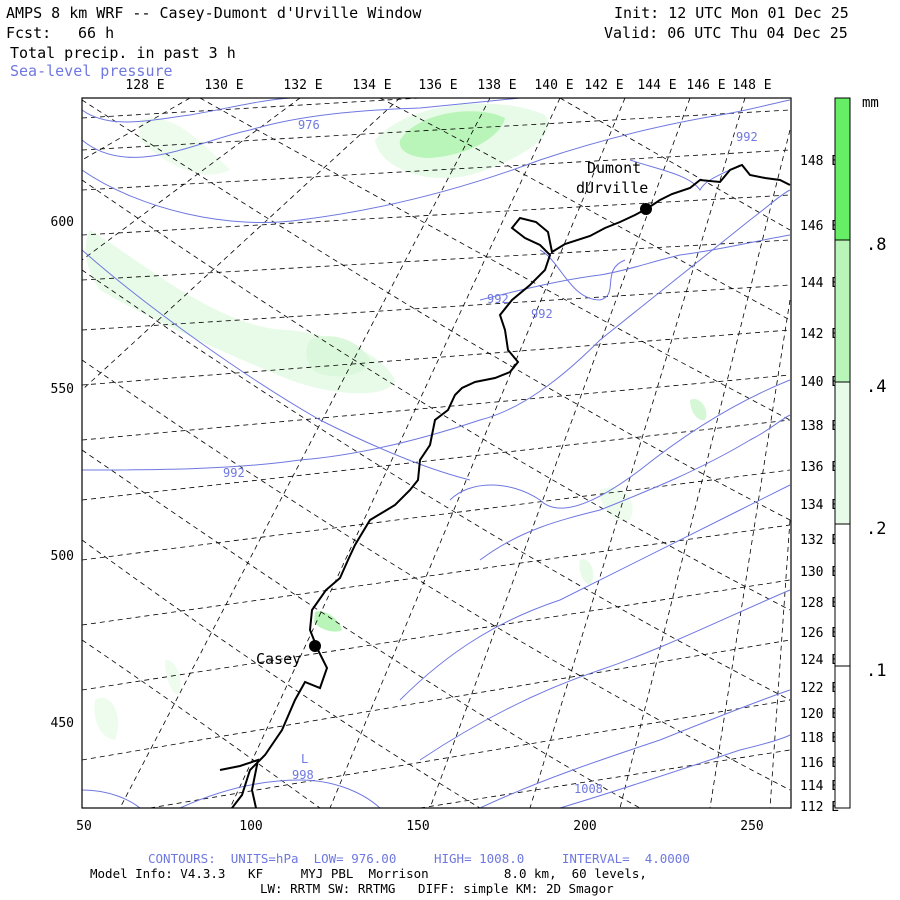  Describe the element at coordinates (705, 85) in the screenshot. I see `top-label-label: 146 E` at that location.